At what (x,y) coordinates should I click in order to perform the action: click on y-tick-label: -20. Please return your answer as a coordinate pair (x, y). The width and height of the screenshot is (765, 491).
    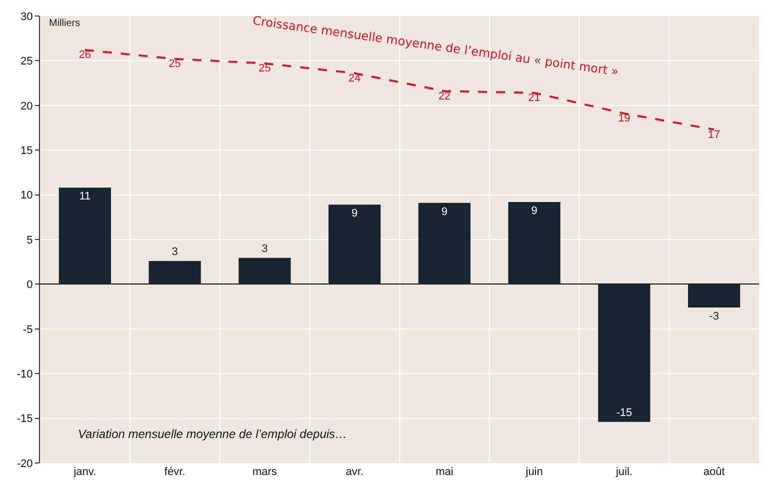
    Looking at the image, I should click on (24, 464).